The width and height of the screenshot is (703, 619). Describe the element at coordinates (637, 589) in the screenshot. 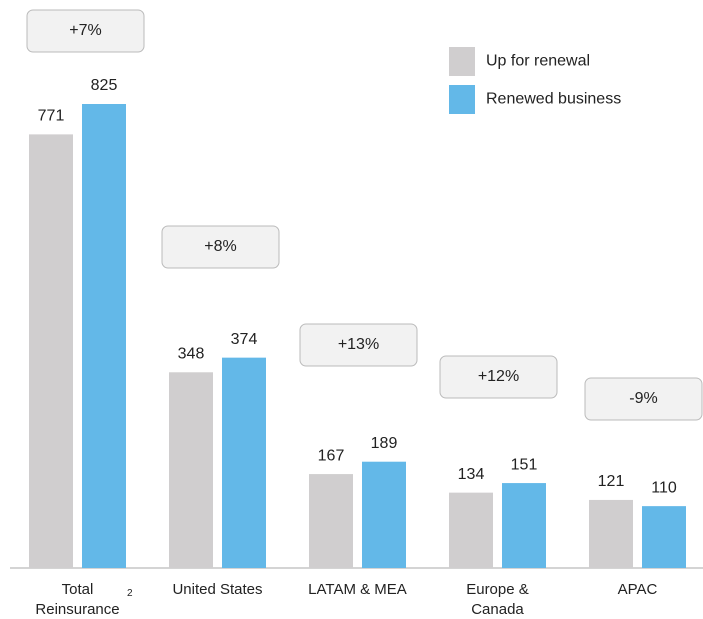

I see `category-label: APAC` at that location.